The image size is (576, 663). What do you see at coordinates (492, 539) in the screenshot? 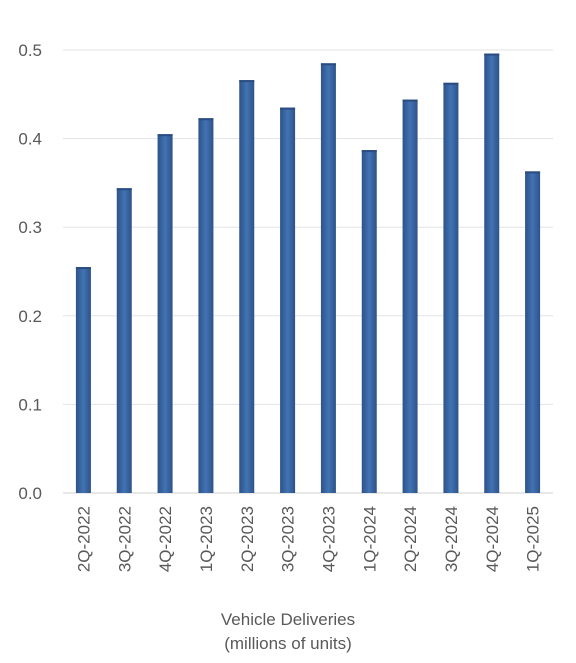
I see `x-tick-label: 4Q-2024` at bounding box center [492, 539].